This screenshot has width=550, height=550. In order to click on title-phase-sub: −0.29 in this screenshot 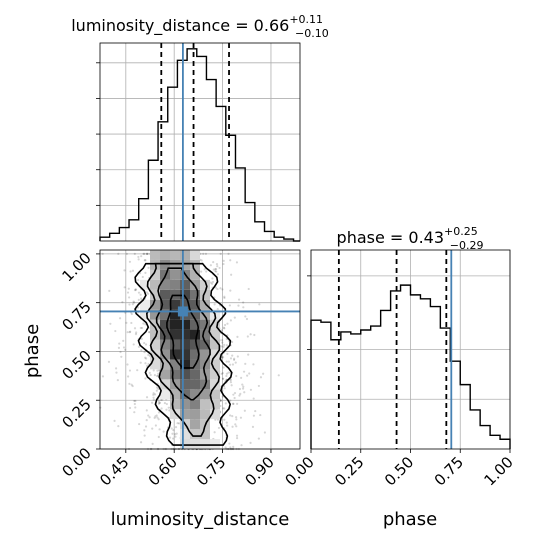, I will do `click(467, 245)`.